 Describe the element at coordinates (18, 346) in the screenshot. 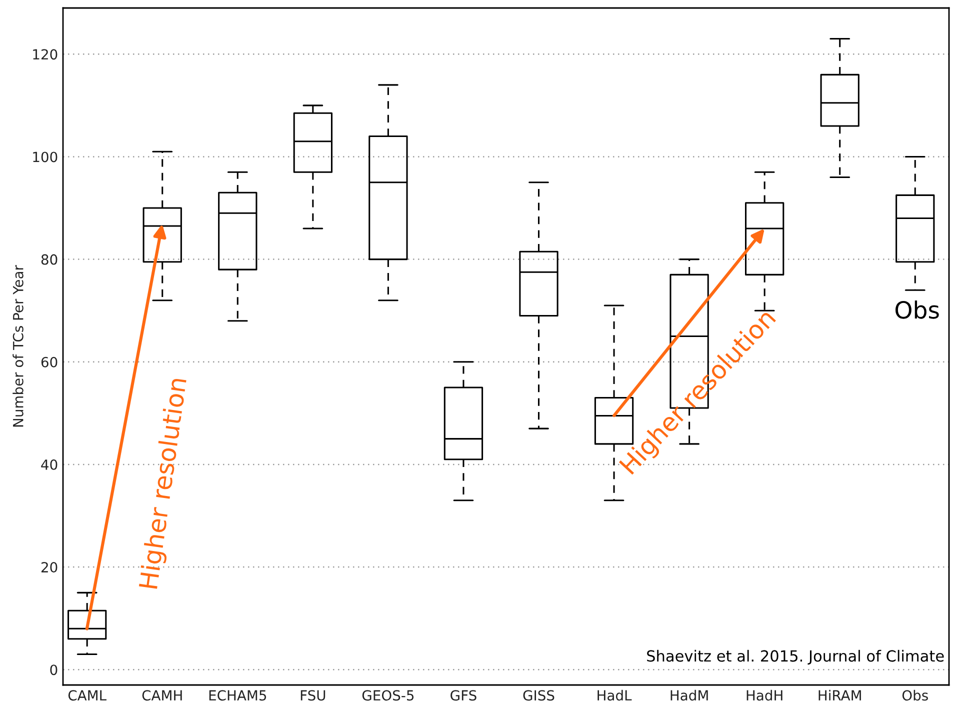

I see `y-axis-title: Number of TCs Per Year` at that location.